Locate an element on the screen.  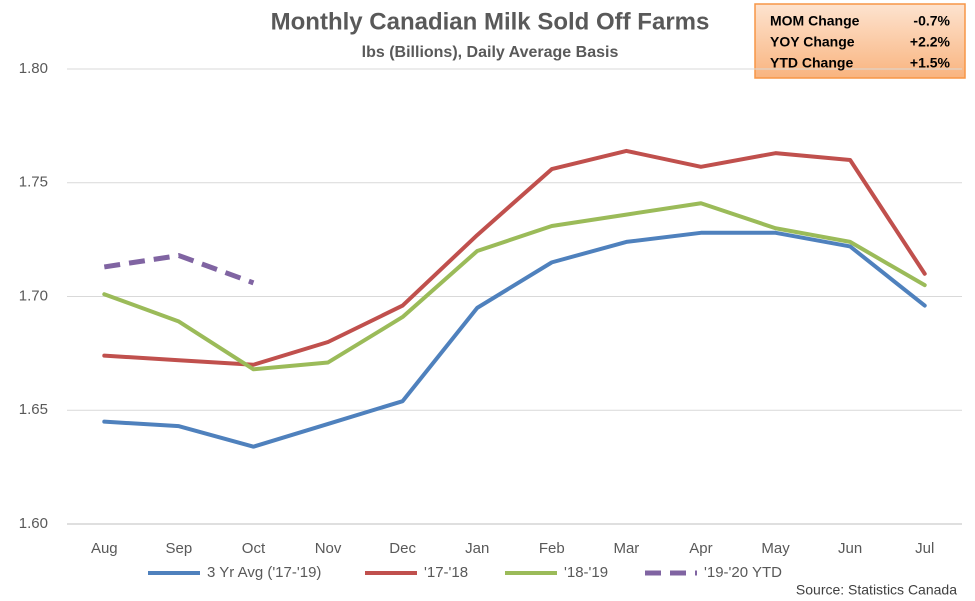
y-tick-label: 1.80 is located at coordinates (33, 68).